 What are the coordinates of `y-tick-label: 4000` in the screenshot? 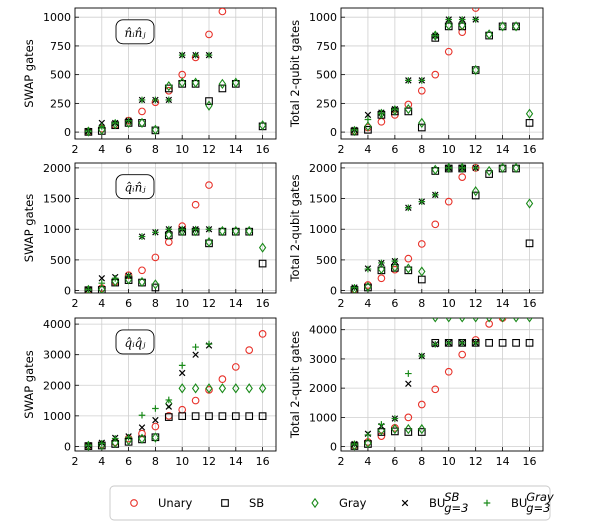 It's located at (323, 330).